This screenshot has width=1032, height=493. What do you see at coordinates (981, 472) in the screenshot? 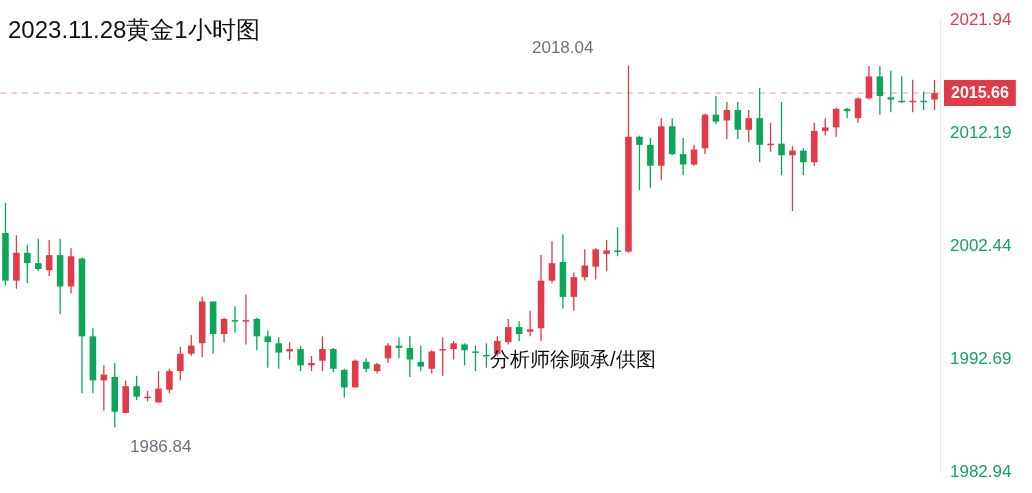
I see `y-tick-label: 1982.94` at bounding box center [981, 472].